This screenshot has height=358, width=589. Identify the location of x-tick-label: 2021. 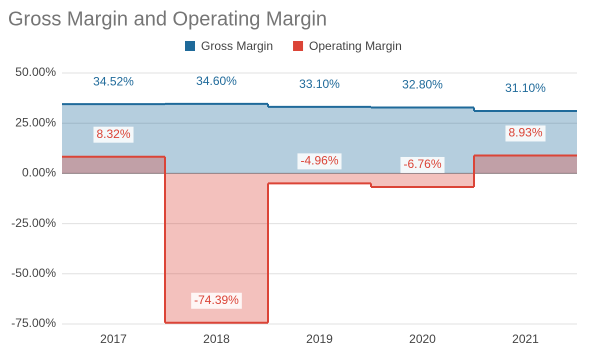
(525, 339).